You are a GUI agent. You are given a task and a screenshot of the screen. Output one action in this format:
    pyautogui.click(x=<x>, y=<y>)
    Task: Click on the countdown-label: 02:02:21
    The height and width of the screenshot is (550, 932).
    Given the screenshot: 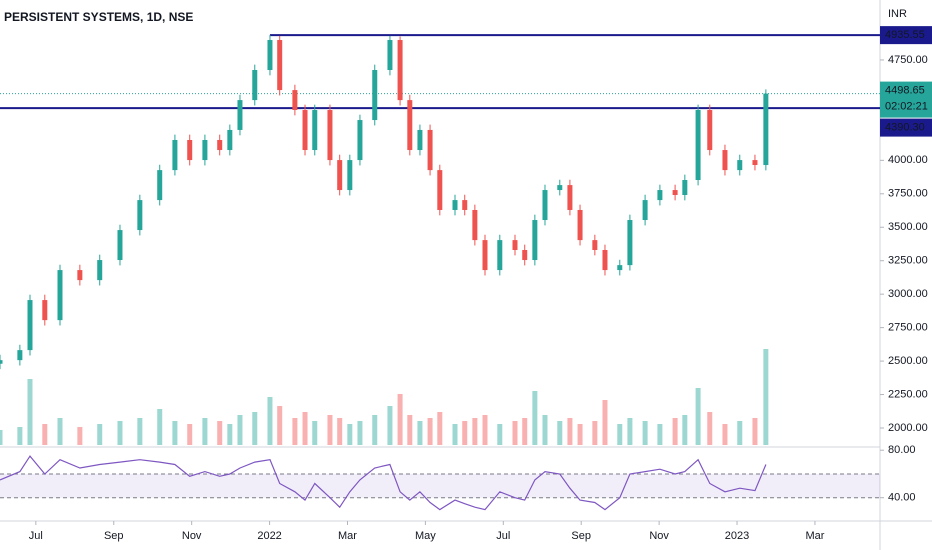 What is the action you would take?
    pyautogui.click(x=906, y=107)
    